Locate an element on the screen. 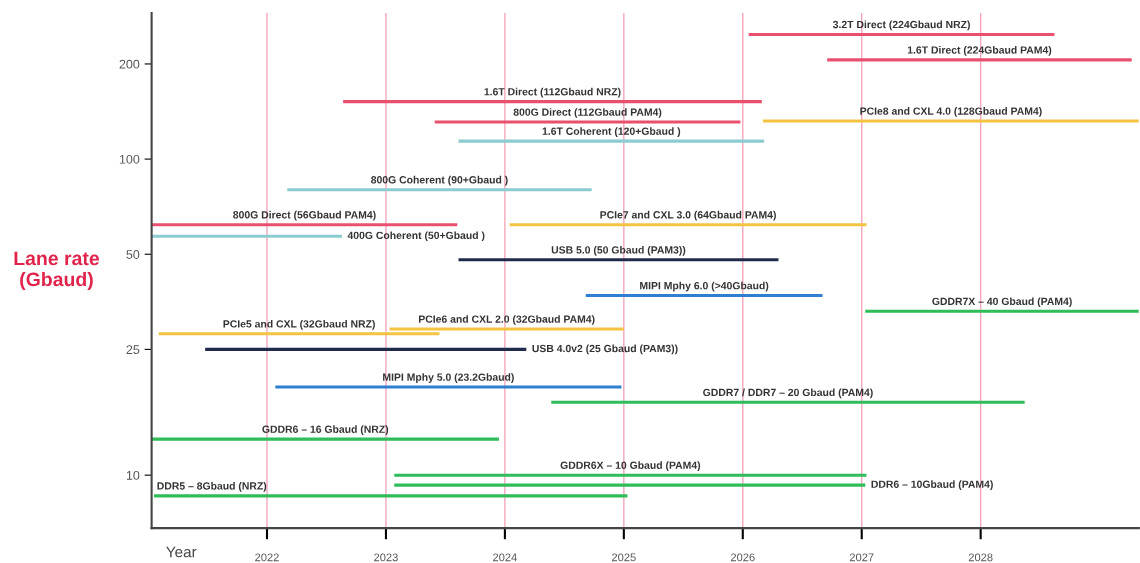 The width and height of the screenshot is (1140, 563). x-tick-label: 2022 is located at coordinates (267, 557).